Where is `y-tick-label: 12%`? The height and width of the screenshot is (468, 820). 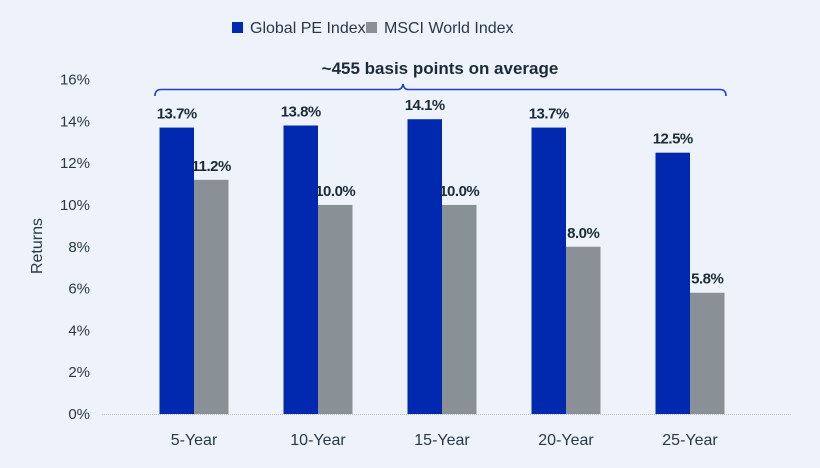
y-tick-label: 12% is located at coordinates (75, 163).